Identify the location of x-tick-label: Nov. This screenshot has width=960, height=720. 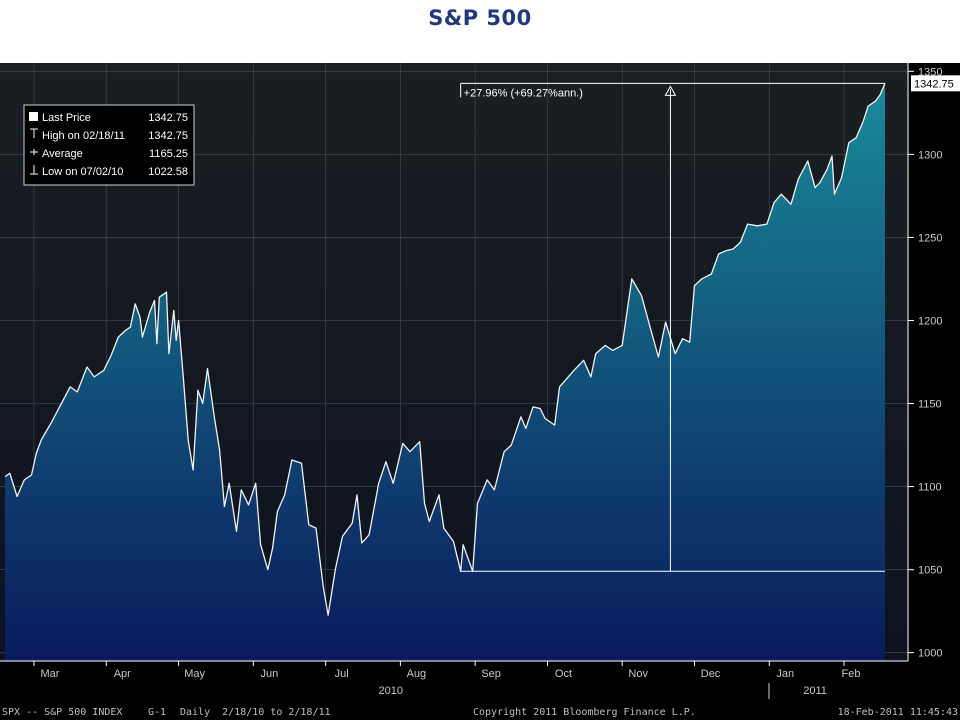
(638, 674).